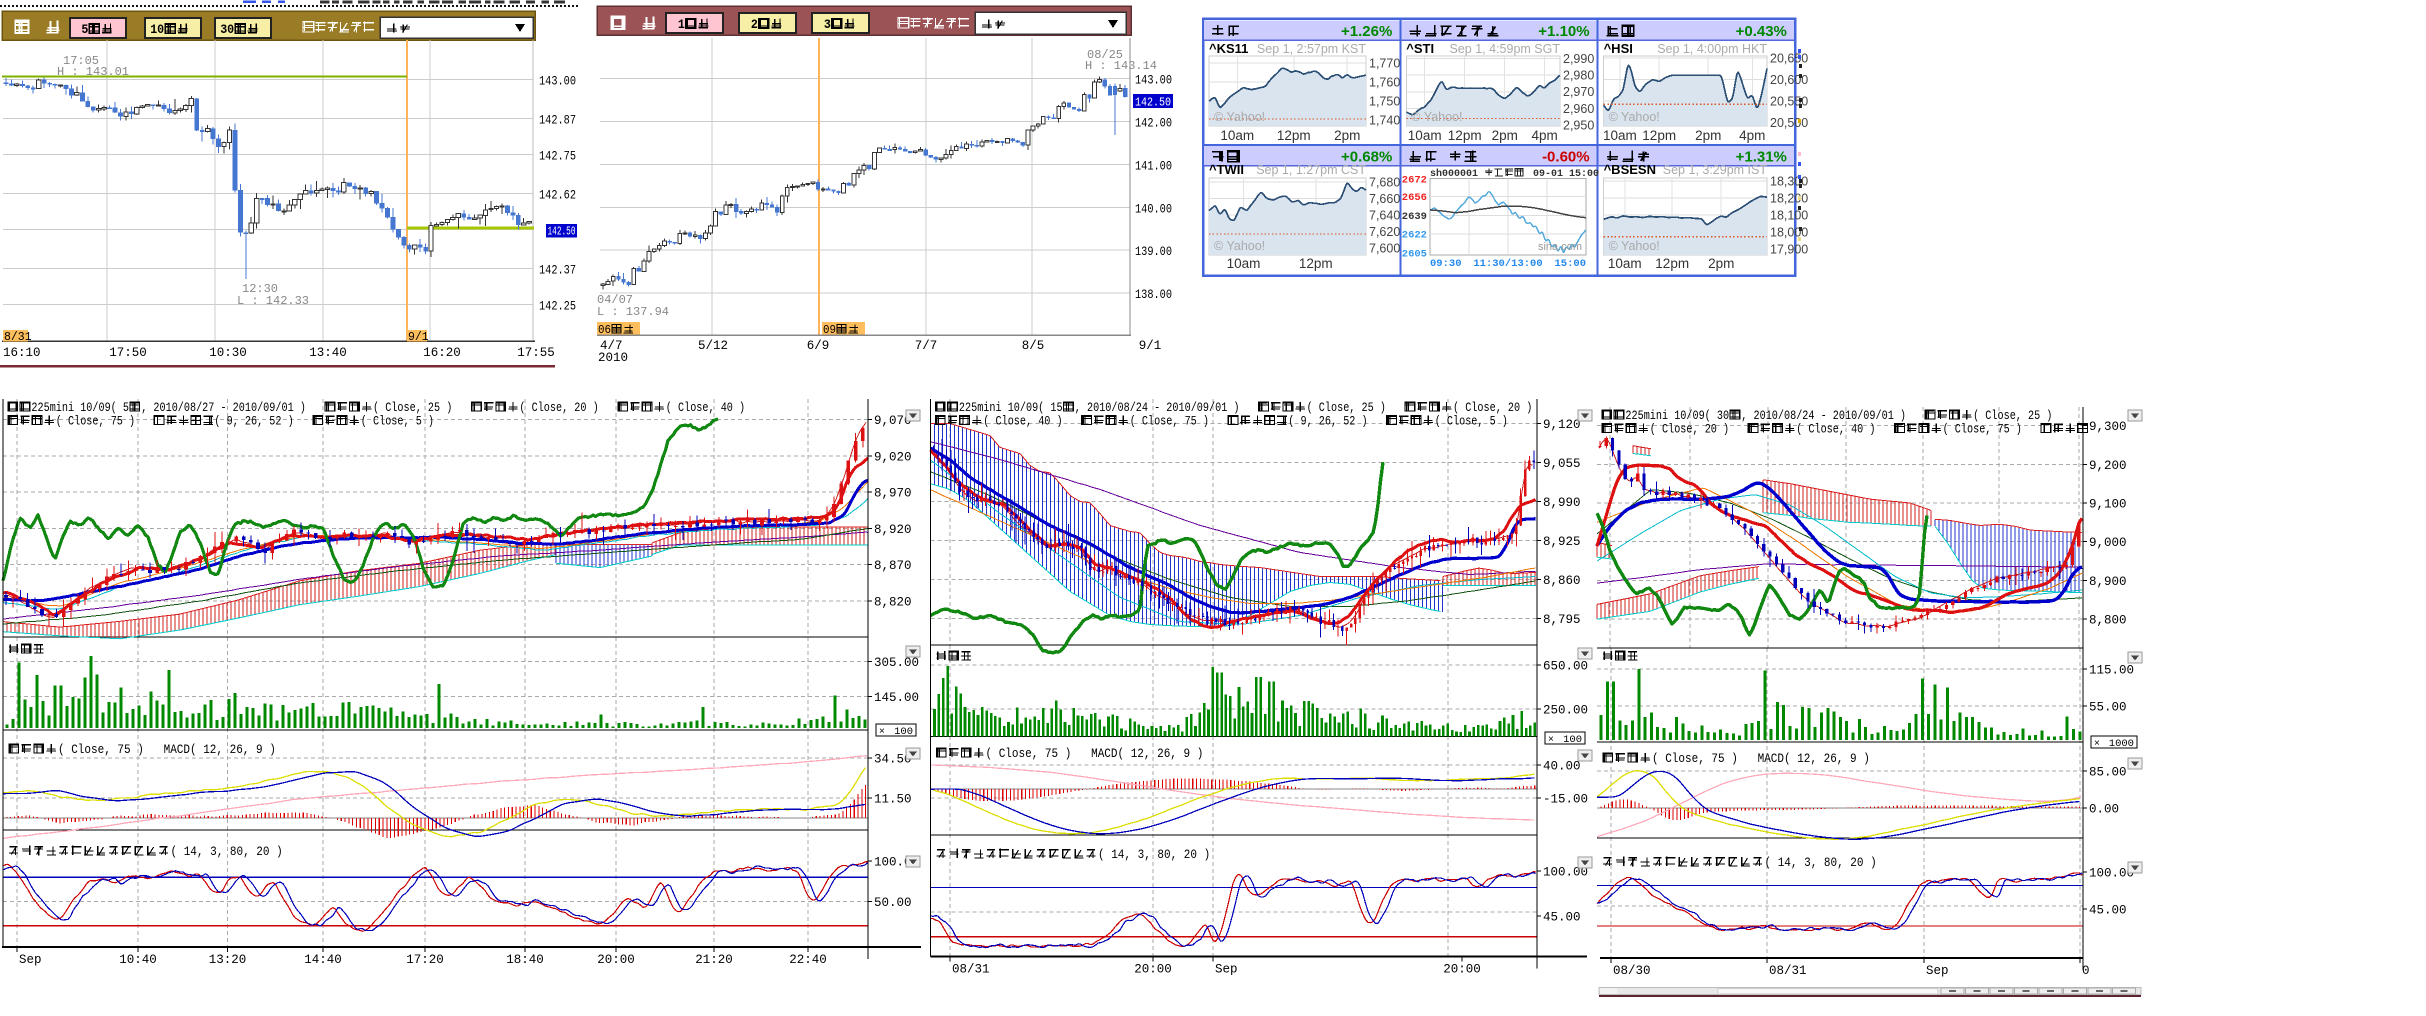  I want to click on svg-text: 2,970, so click(1578, 92).